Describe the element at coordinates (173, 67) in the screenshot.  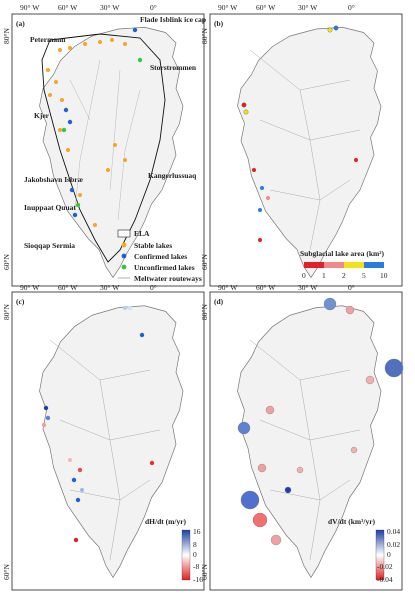
I see `place-storstrommen: Storstrommen` at that location.